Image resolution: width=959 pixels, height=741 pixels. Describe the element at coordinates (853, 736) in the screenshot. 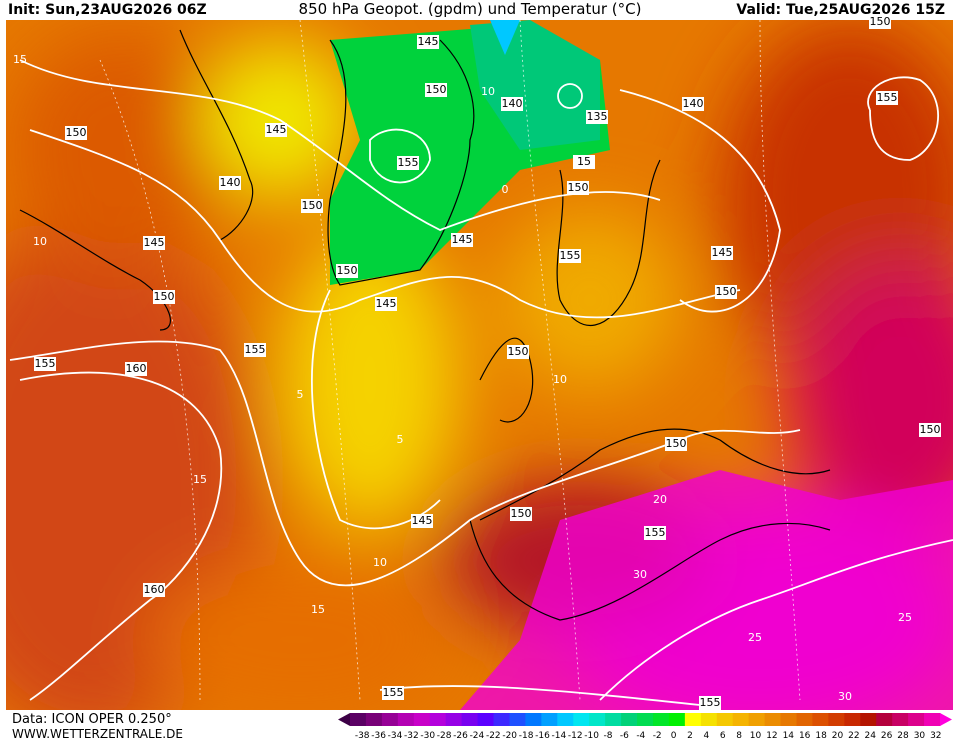

I see `colorbar-label: 22` at that location.